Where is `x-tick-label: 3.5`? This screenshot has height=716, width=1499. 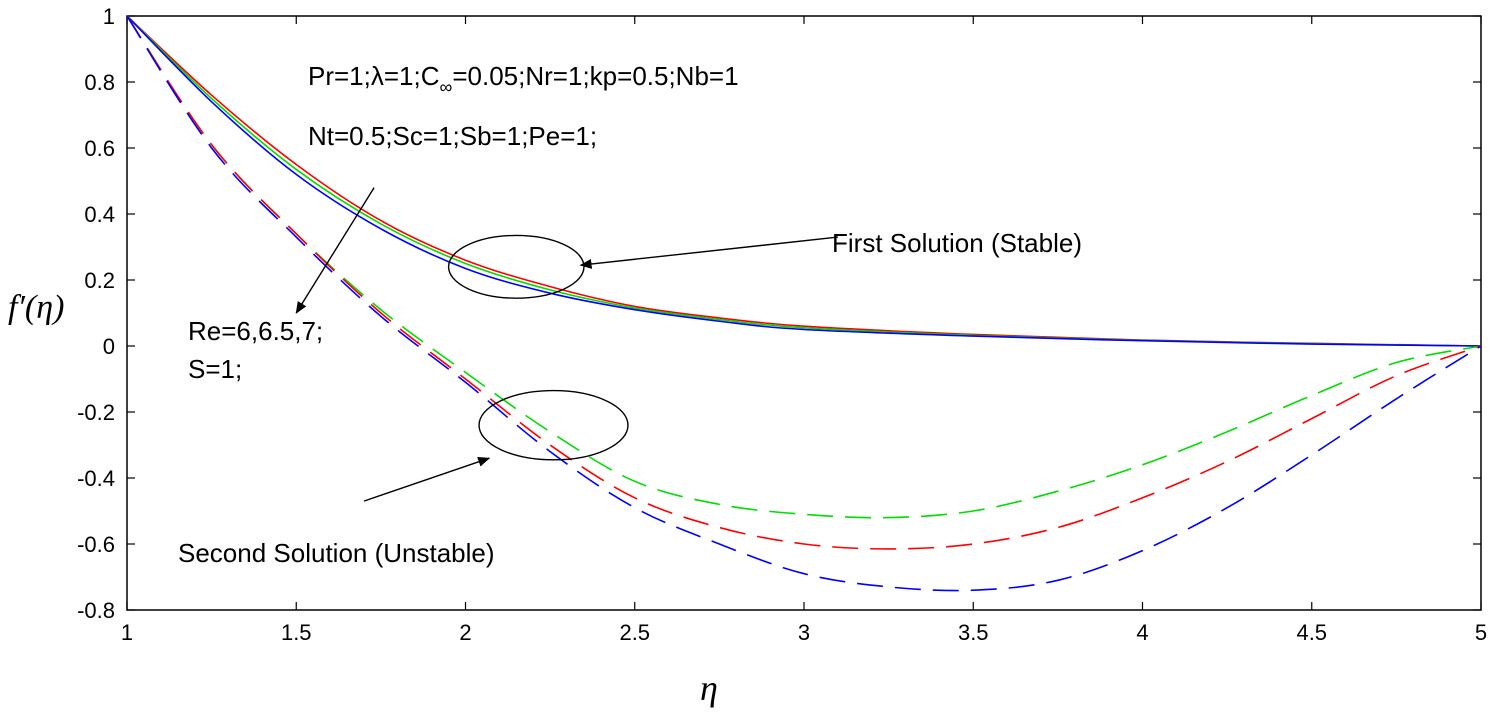 x-tick-label: 3.5 is located at coordinates (973, 632).